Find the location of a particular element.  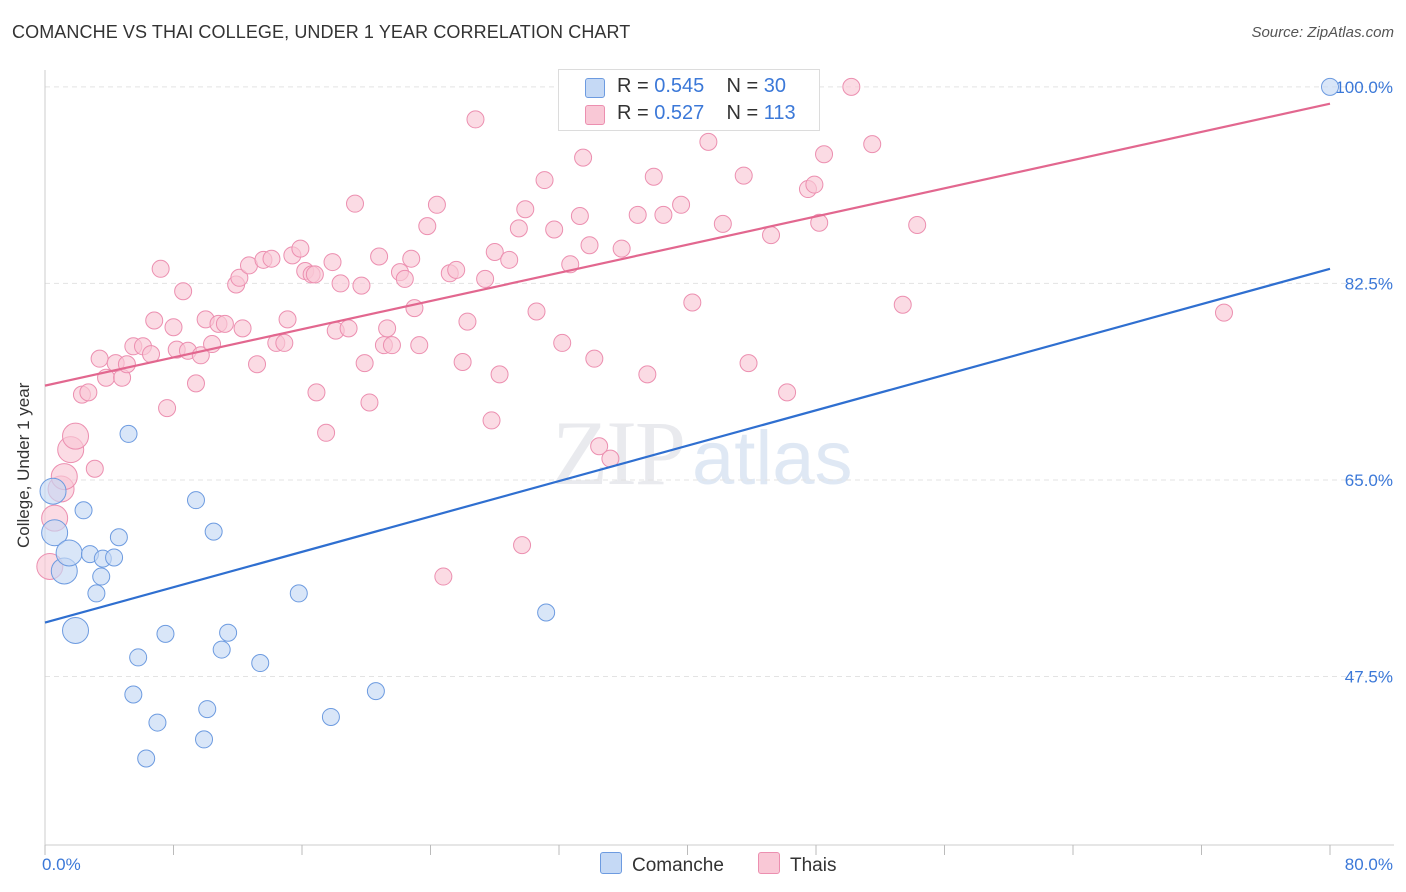

watermark-atlas: atlas is located at coordinates (772, 458).